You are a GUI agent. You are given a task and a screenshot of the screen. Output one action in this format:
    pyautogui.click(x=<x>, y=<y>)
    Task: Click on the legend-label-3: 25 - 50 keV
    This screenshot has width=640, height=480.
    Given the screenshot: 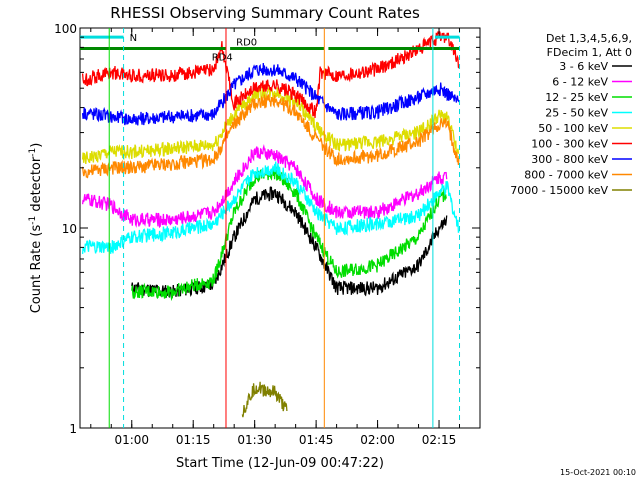 What is the action you would take?
    pyautogui.click(x=576, y=113)
    